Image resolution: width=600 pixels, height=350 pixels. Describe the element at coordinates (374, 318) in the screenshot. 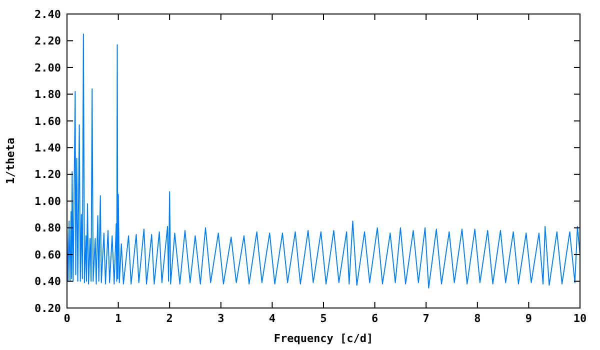

I see `x-tick-label: 6` at that location.